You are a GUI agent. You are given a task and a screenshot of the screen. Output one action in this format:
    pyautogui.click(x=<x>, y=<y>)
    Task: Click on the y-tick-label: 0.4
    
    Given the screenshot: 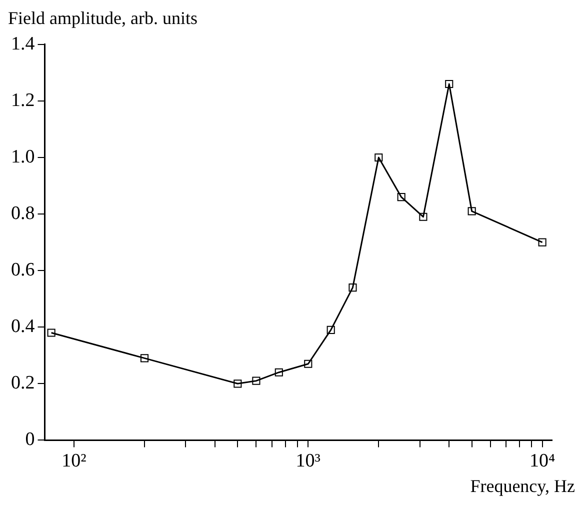 What is the action you would take?
    pyautogui.click(x=23, y=327)
    